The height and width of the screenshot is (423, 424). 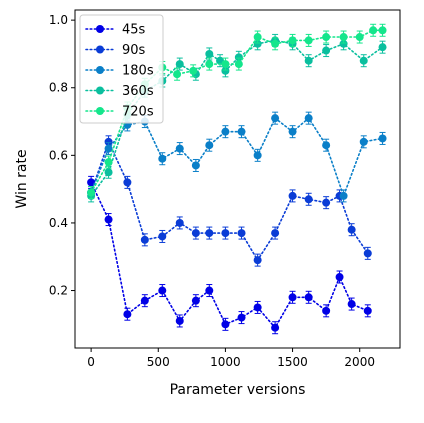 I want to click on legend-label: 720s, so click(x=138, y=112).